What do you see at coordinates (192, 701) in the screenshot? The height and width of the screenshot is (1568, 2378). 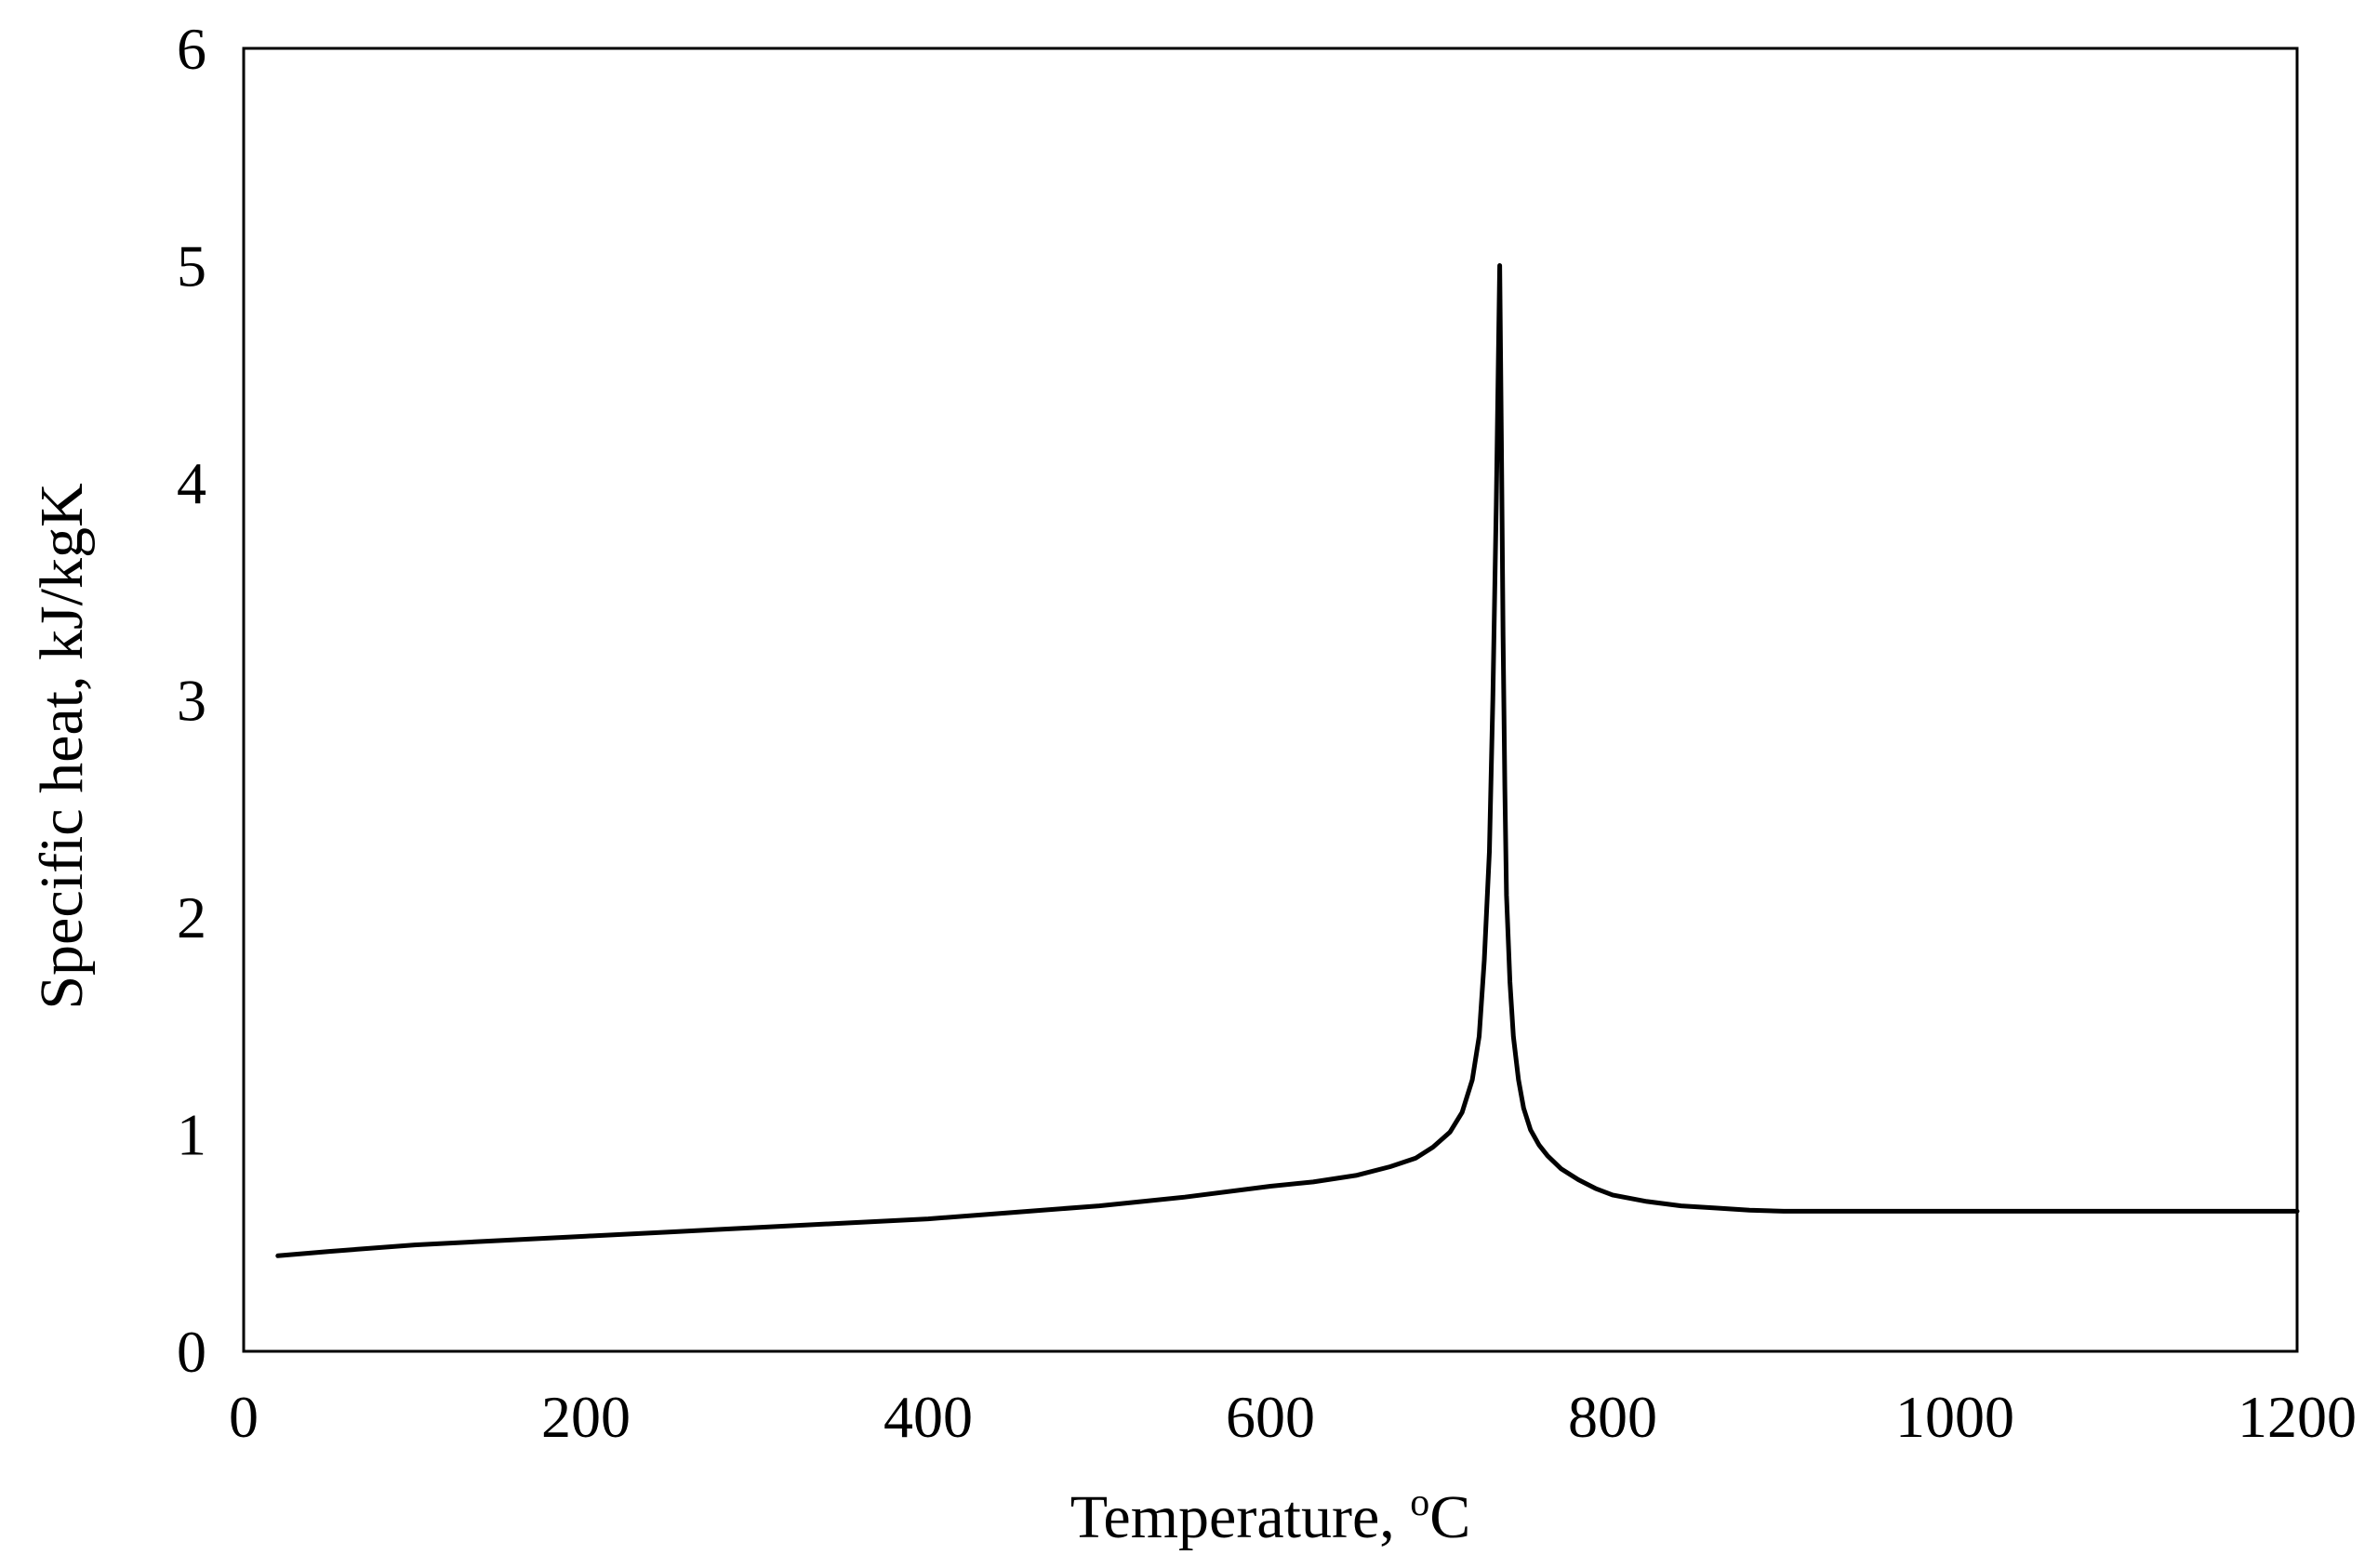 I see `y-tick-label: 3` at bounding box center [192, 701].